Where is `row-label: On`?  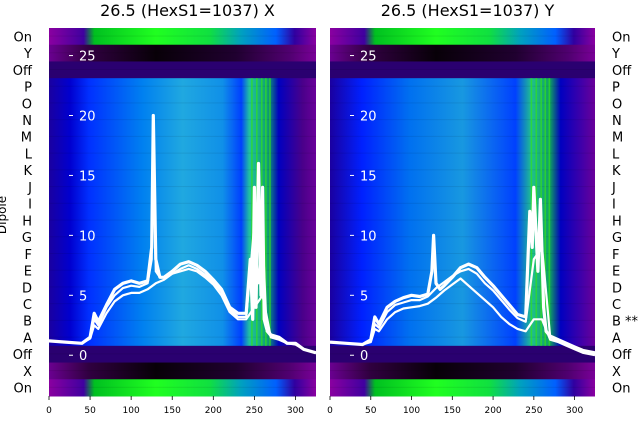 row-label: On is located at coordinates (23, 389).